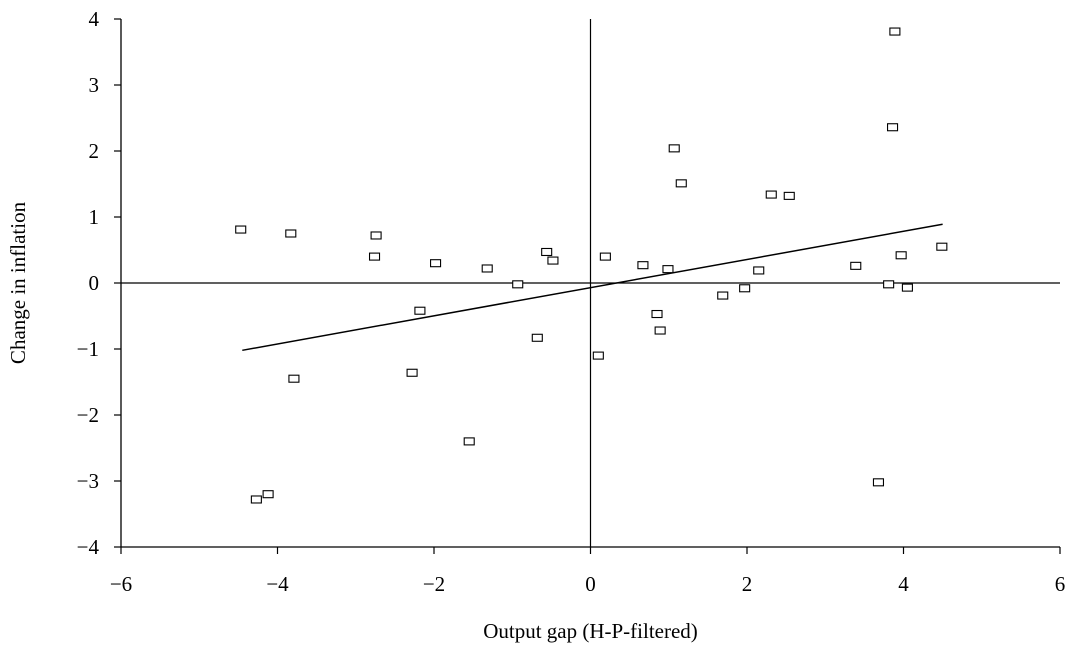 The width and height of the screenshot is (1073, 650). What do you see at coordinates (88, 481) in the screenshot?
I see `y-tick-label: −3` at bounding box center [88, 481].